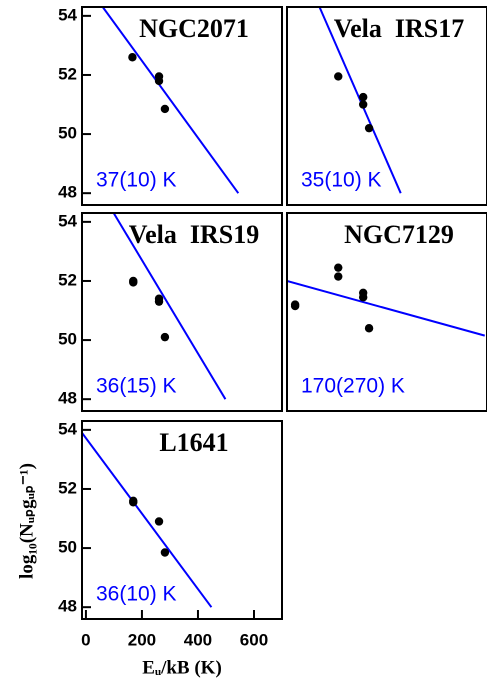  I want to click on x-tick-label: 0, so click(85, 639).